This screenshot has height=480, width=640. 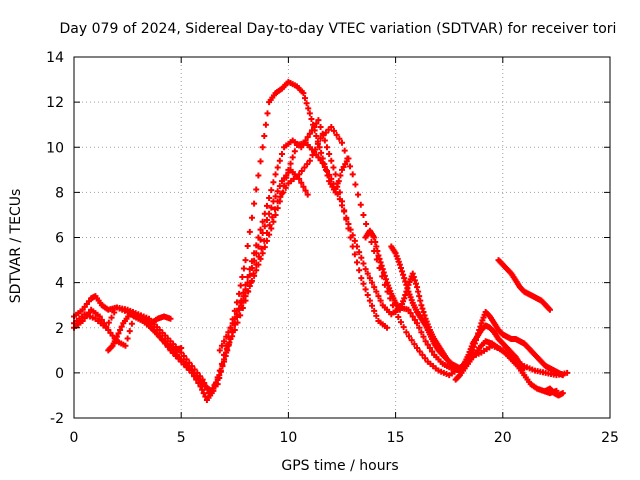 What do you see at coordinates (396, 438) in the screenshot?
I see `x-tick-label: 15` at bounding box center [396, 438].